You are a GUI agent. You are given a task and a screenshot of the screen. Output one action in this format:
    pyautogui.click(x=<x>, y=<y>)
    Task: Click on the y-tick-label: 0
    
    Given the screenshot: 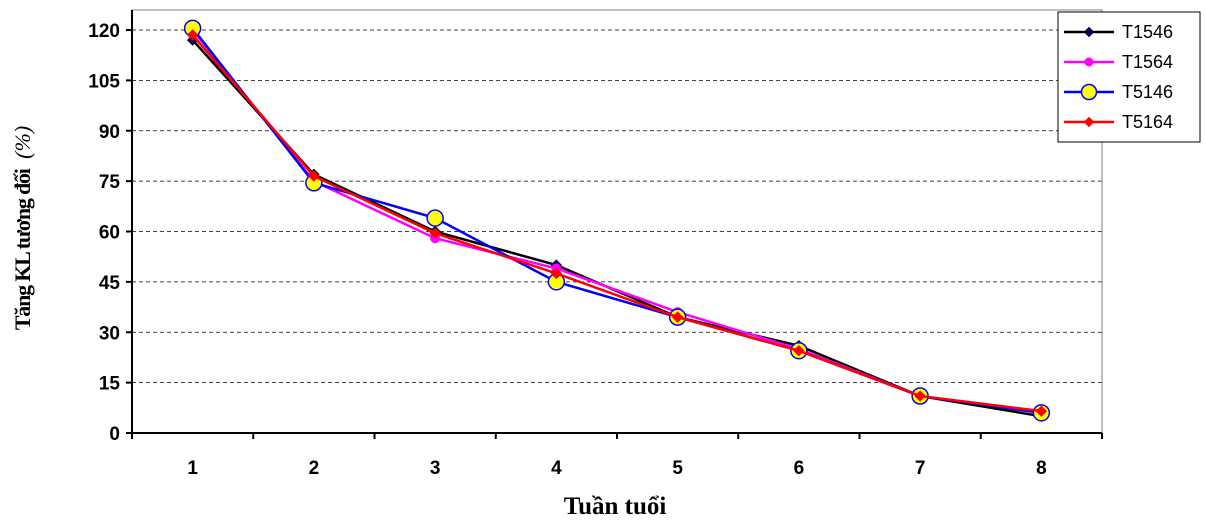 What is the action you would take?
    pyautogui.click(x=114, y=434)
    